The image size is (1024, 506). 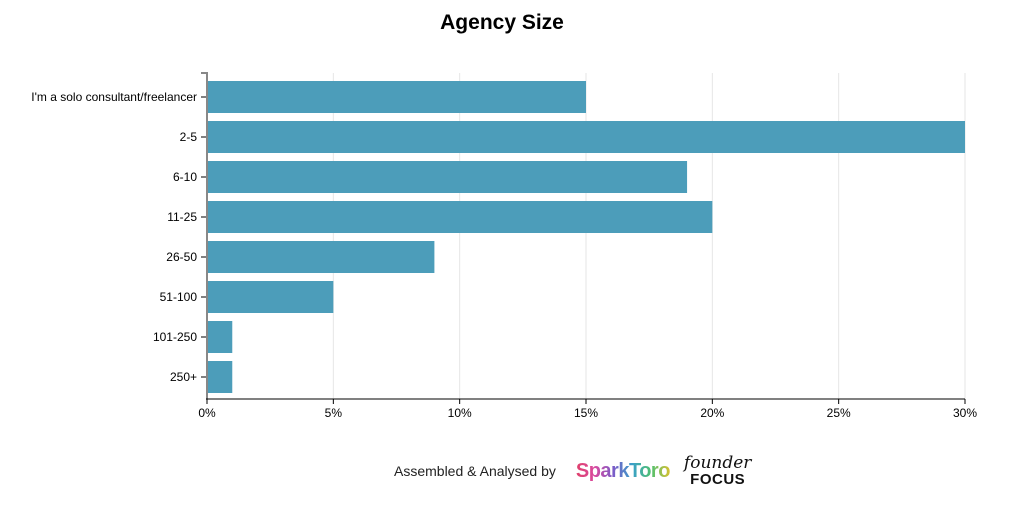 I want to click on chart-title: Agency Size, so click(x=502, y=22).